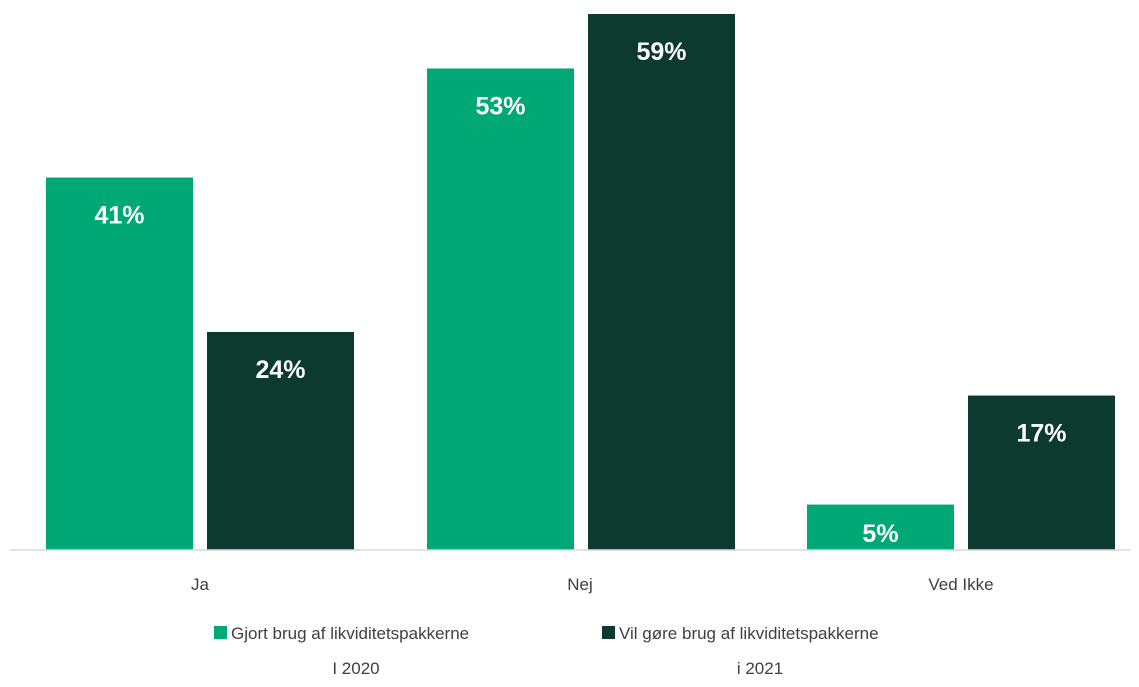 The height and width of the screenshot is (687, 1139). What do you see at coordinates (880, 534) in the screenshot?
I see `data-label: 5%` at bounding box center [880, 534].